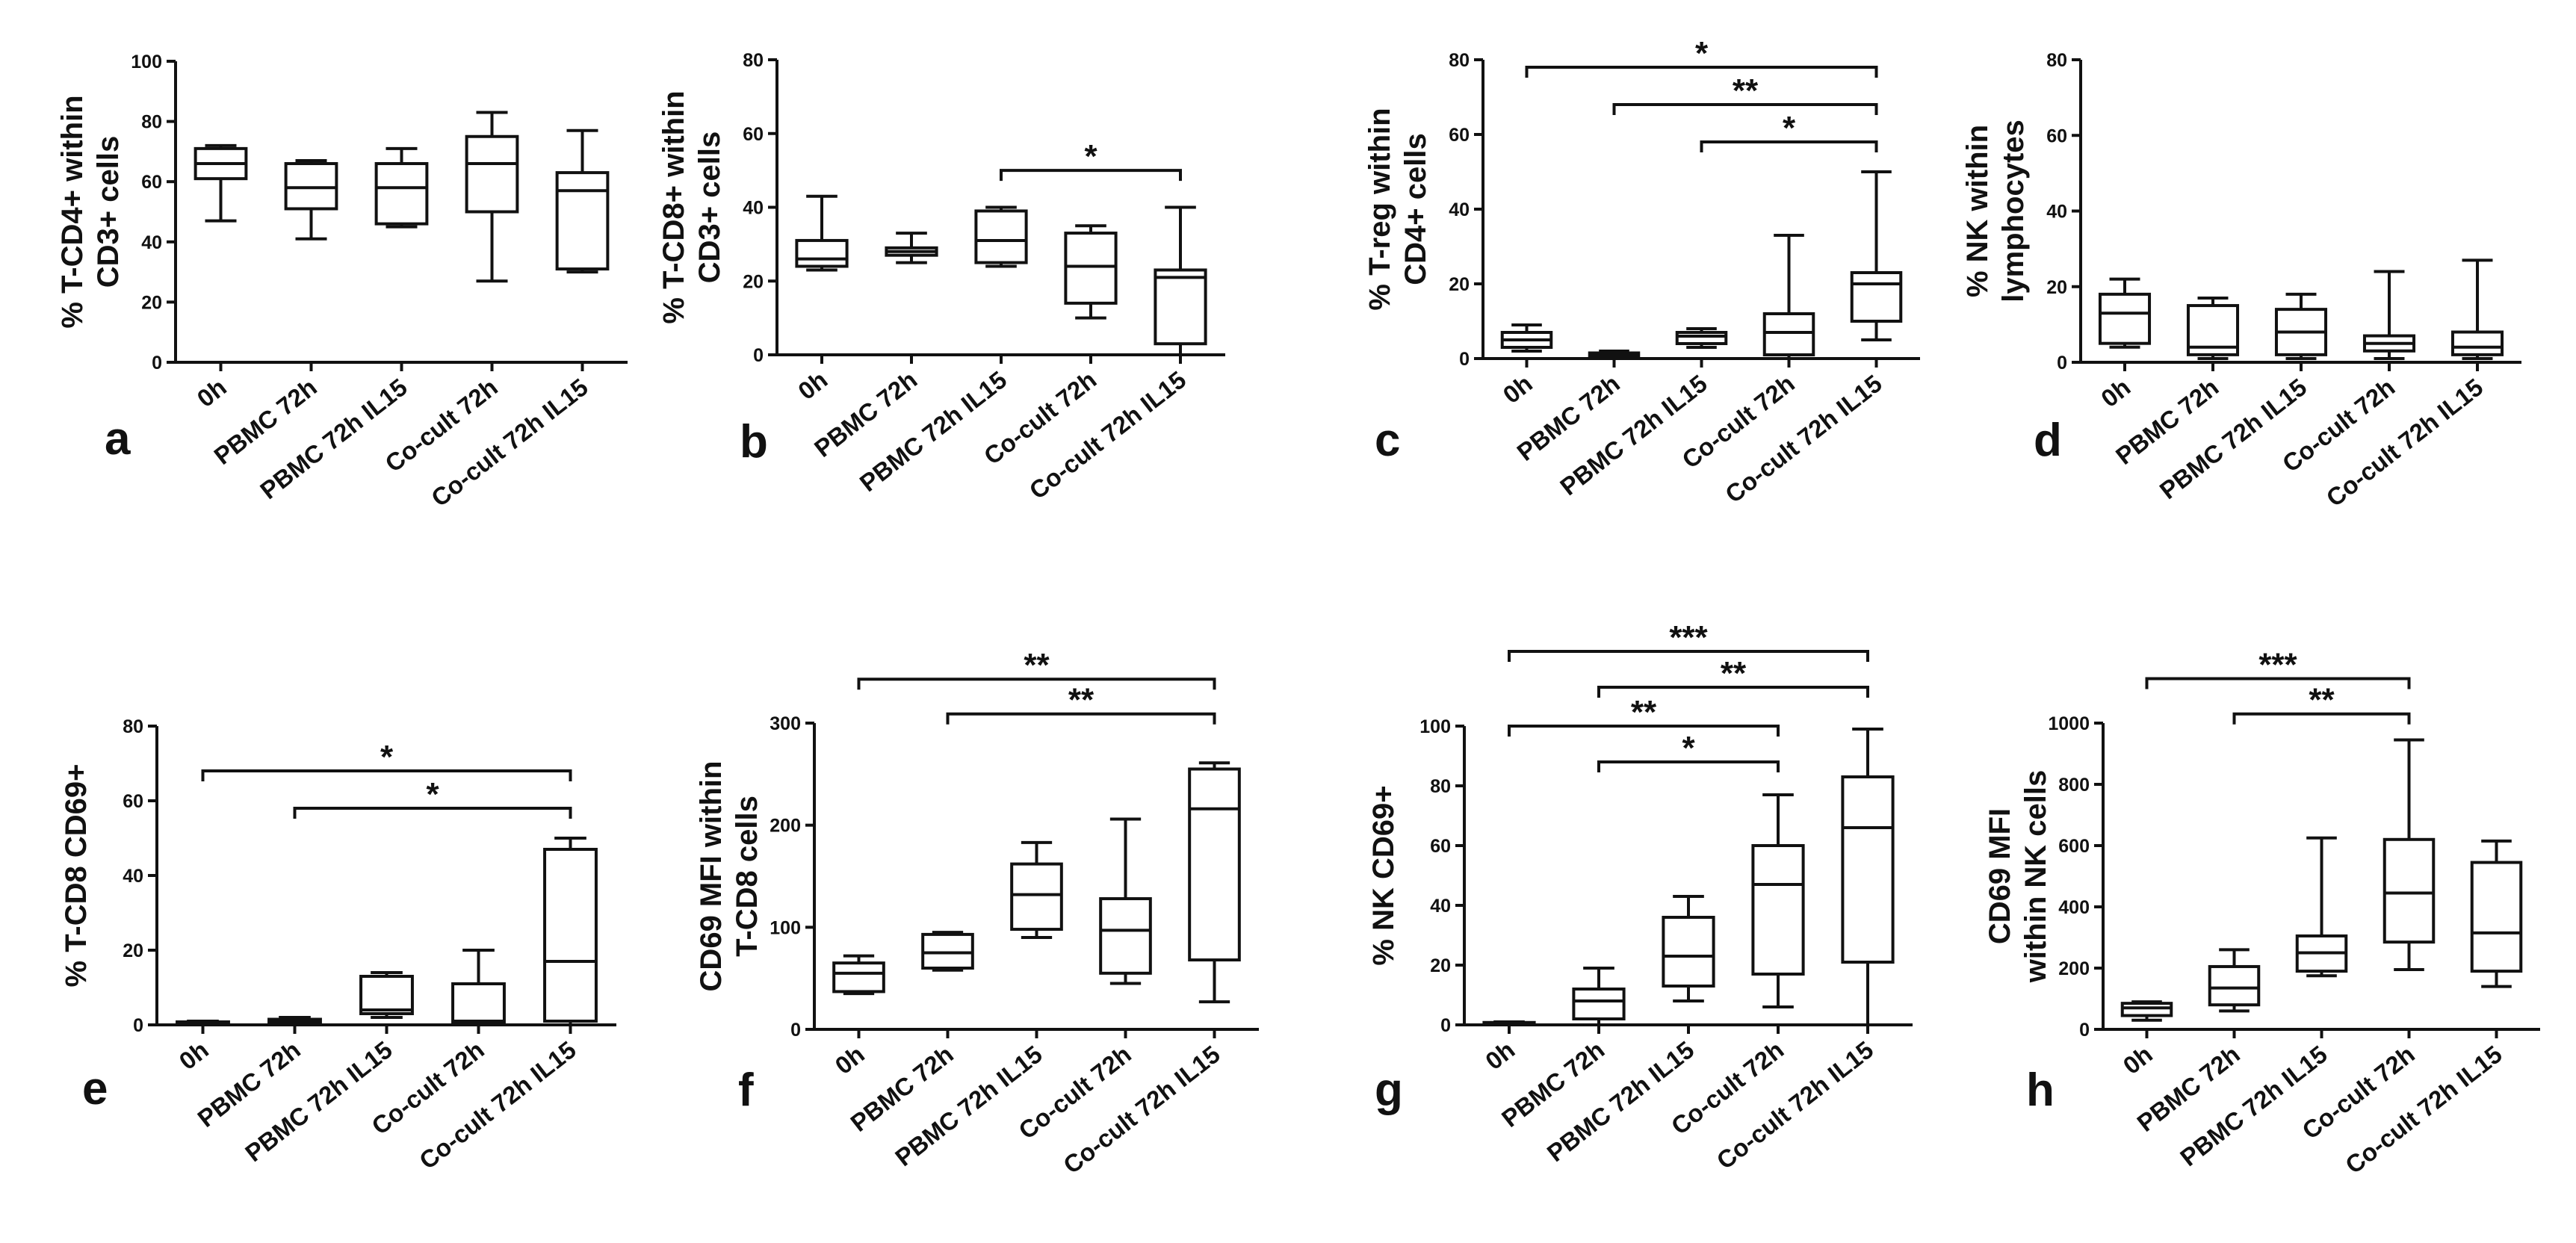  I want to click on y-axis-title-line: T-CD8 cells, so click(747, 877).